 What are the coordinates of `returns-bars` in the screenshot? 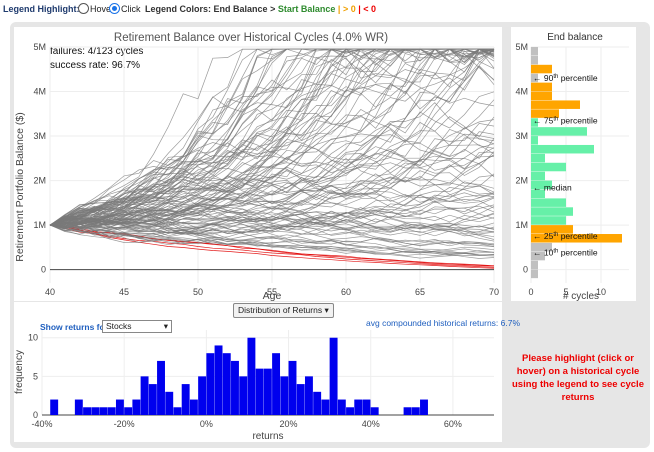 It's located at (239, 376).